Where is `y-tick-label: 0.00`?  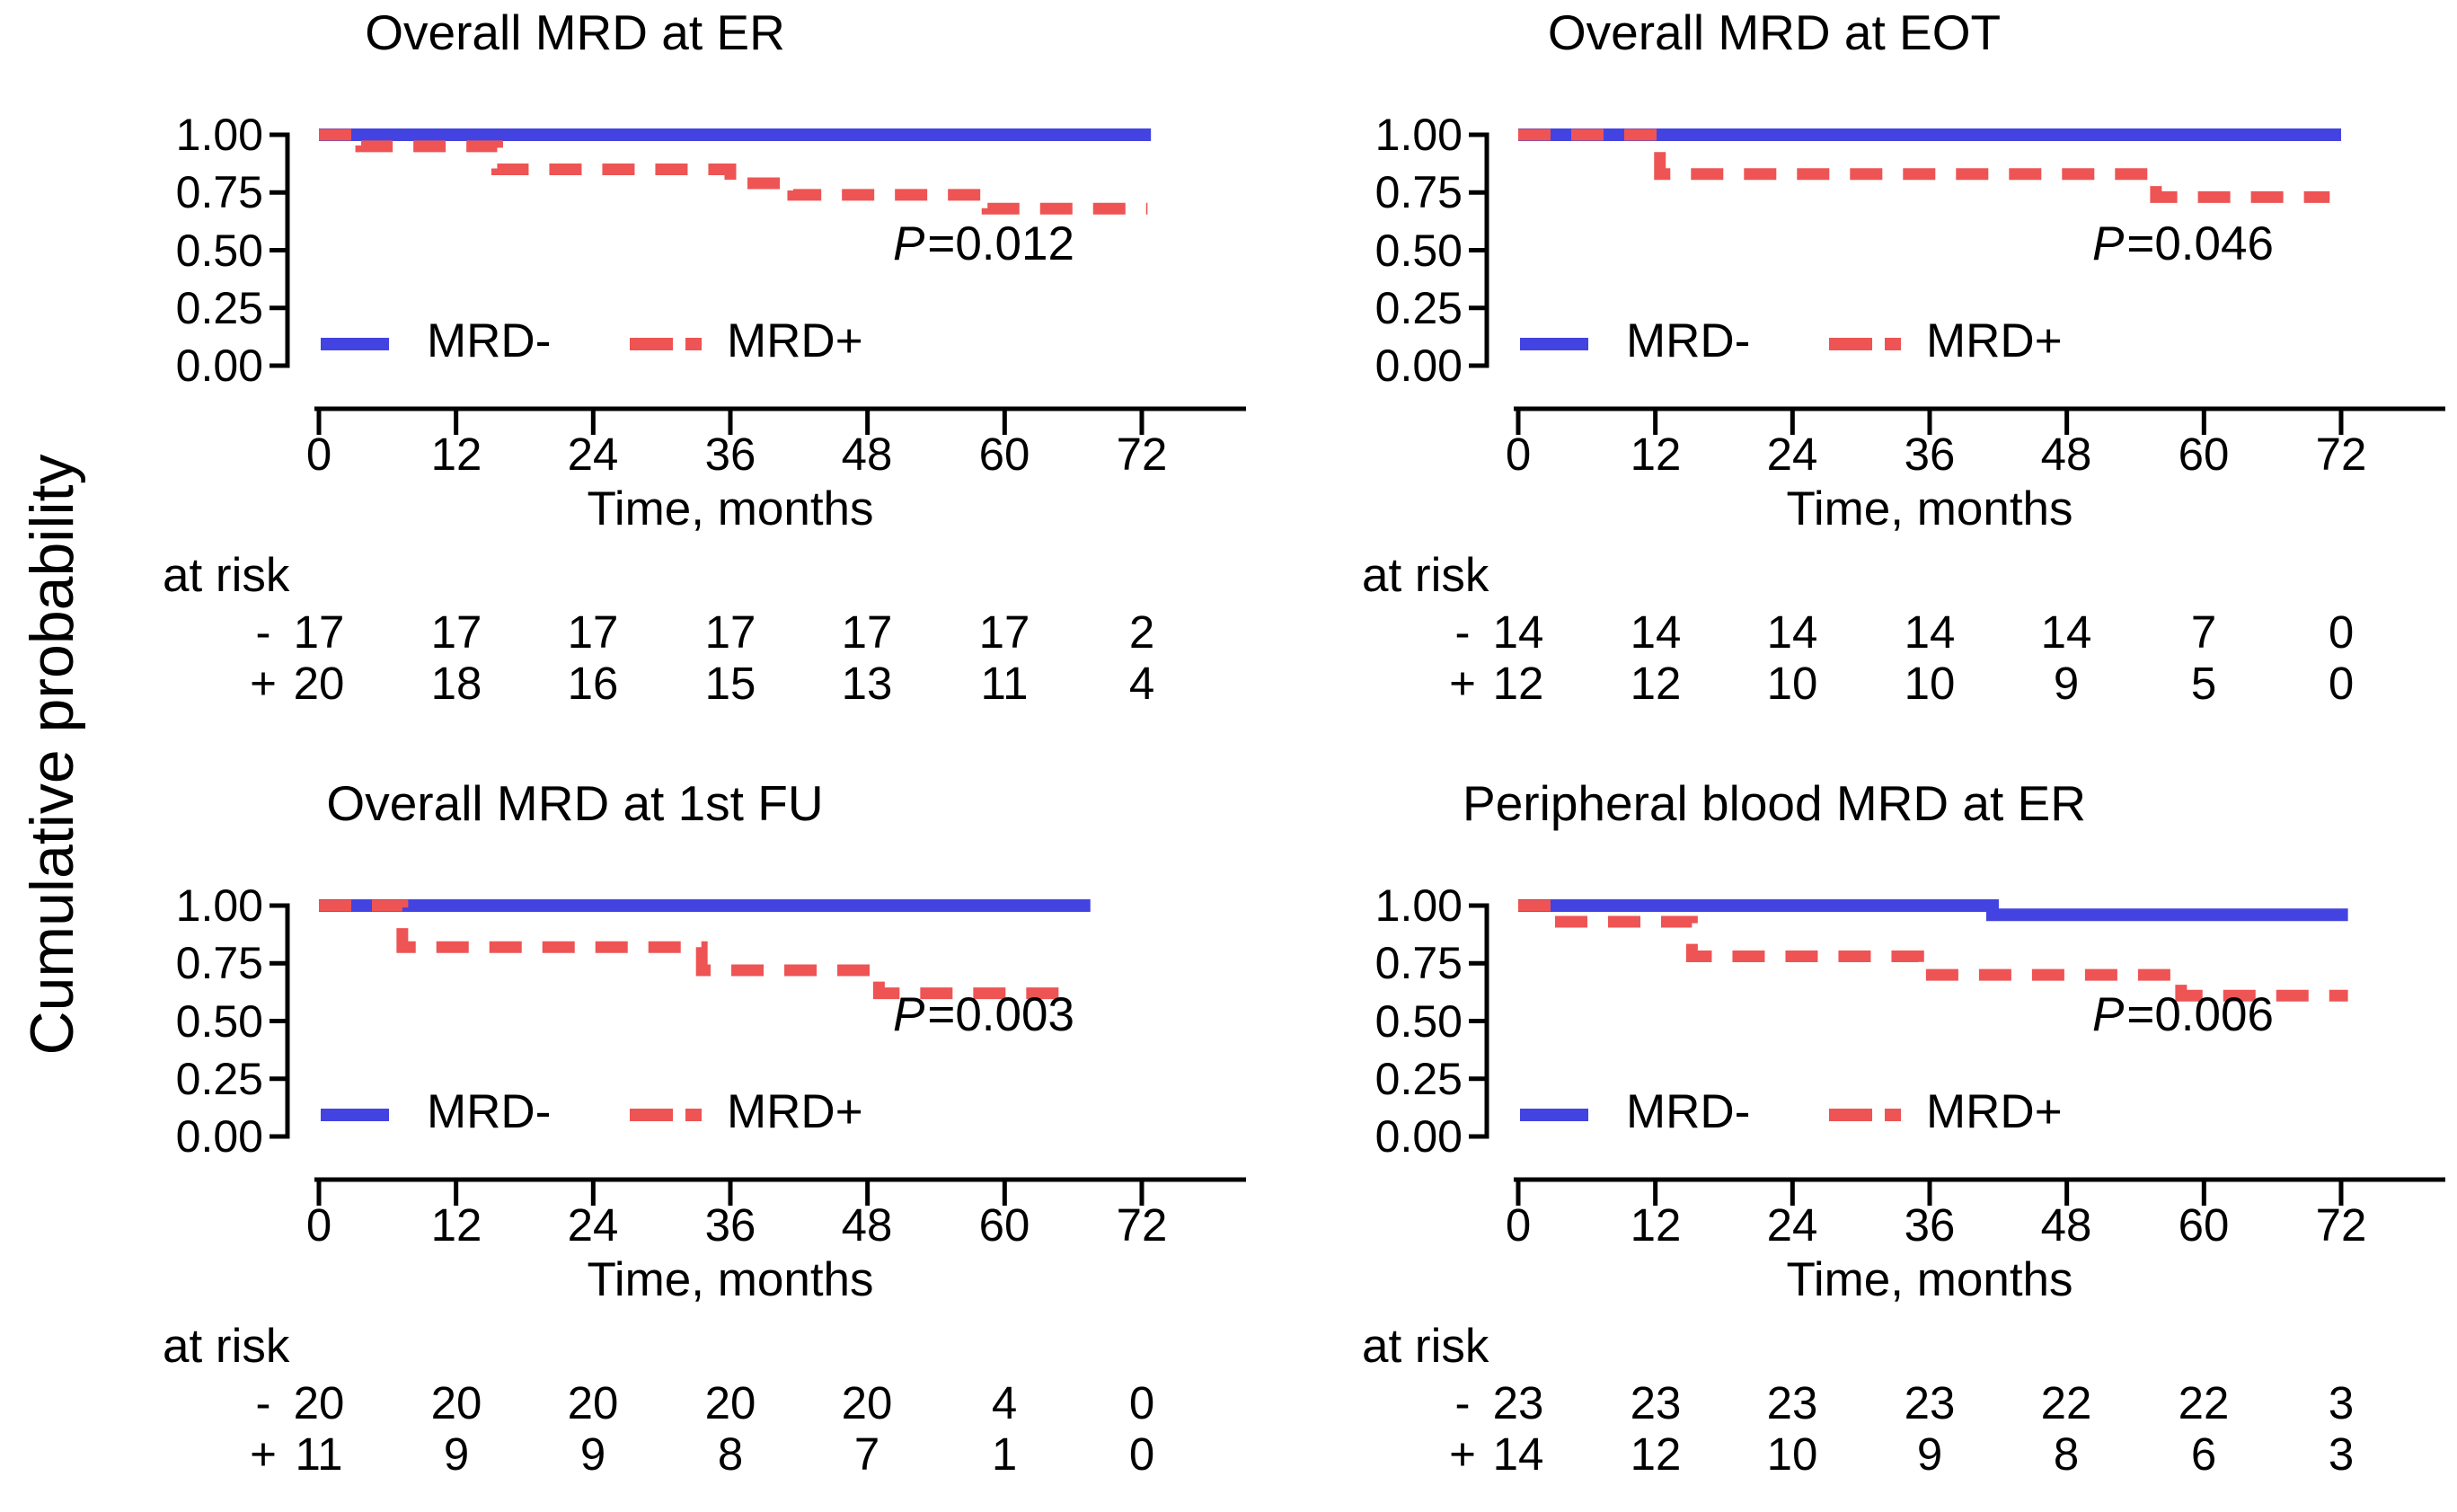 y-tick-label: 0.00 is located at coordinates (1418, 365).